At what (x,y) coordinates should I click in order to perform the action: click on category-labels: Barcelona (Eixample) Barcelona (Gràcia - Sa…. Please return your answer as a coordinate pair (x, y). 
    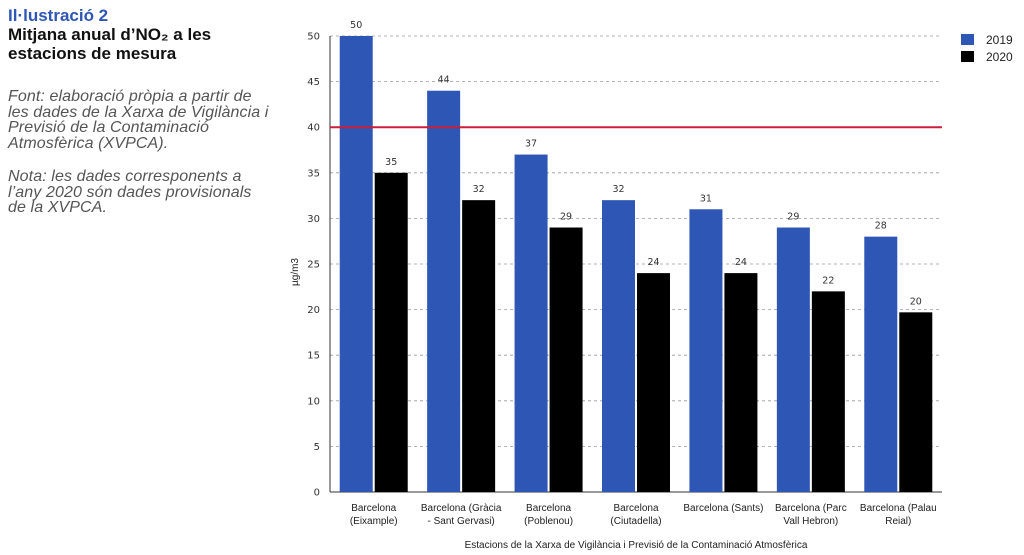
    Looking at the image, I should click on (643, 515).